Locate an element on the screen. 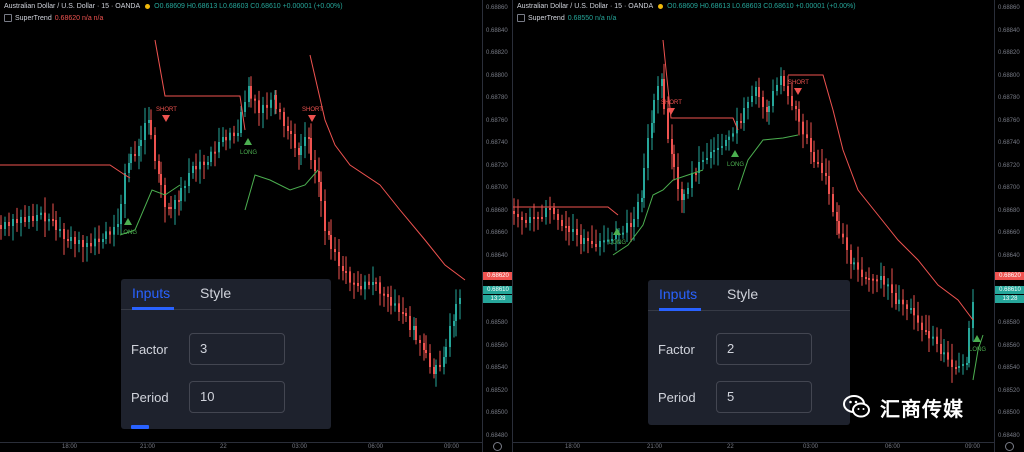  indicator-settings-dialog-right: Inputs Style Factor 2 Period 5 is located at coordinates (749, 352).